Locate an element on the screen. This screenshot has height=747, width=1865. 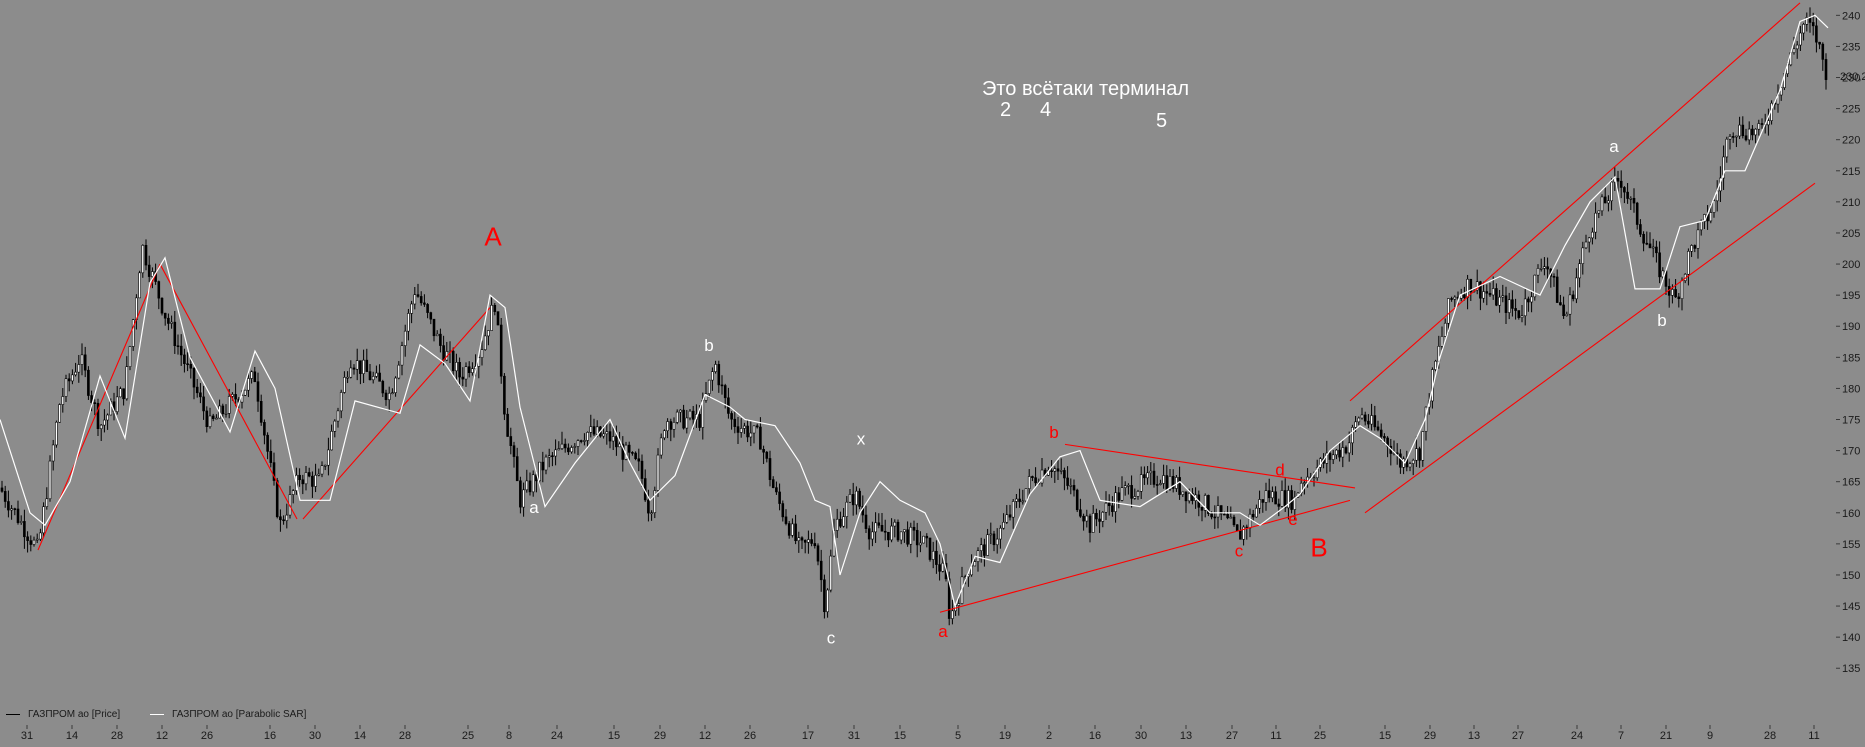
x-tick-label: 11 is located at coordinates (1275, 736).